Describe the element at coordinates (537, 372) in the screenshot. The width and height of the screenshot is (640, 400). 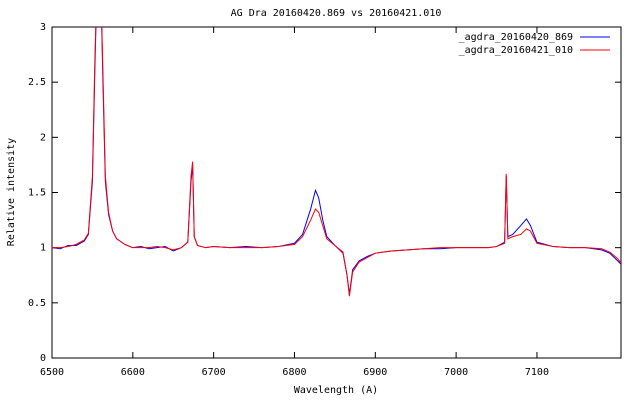
I see `x-tick-label: 7100` at that location.